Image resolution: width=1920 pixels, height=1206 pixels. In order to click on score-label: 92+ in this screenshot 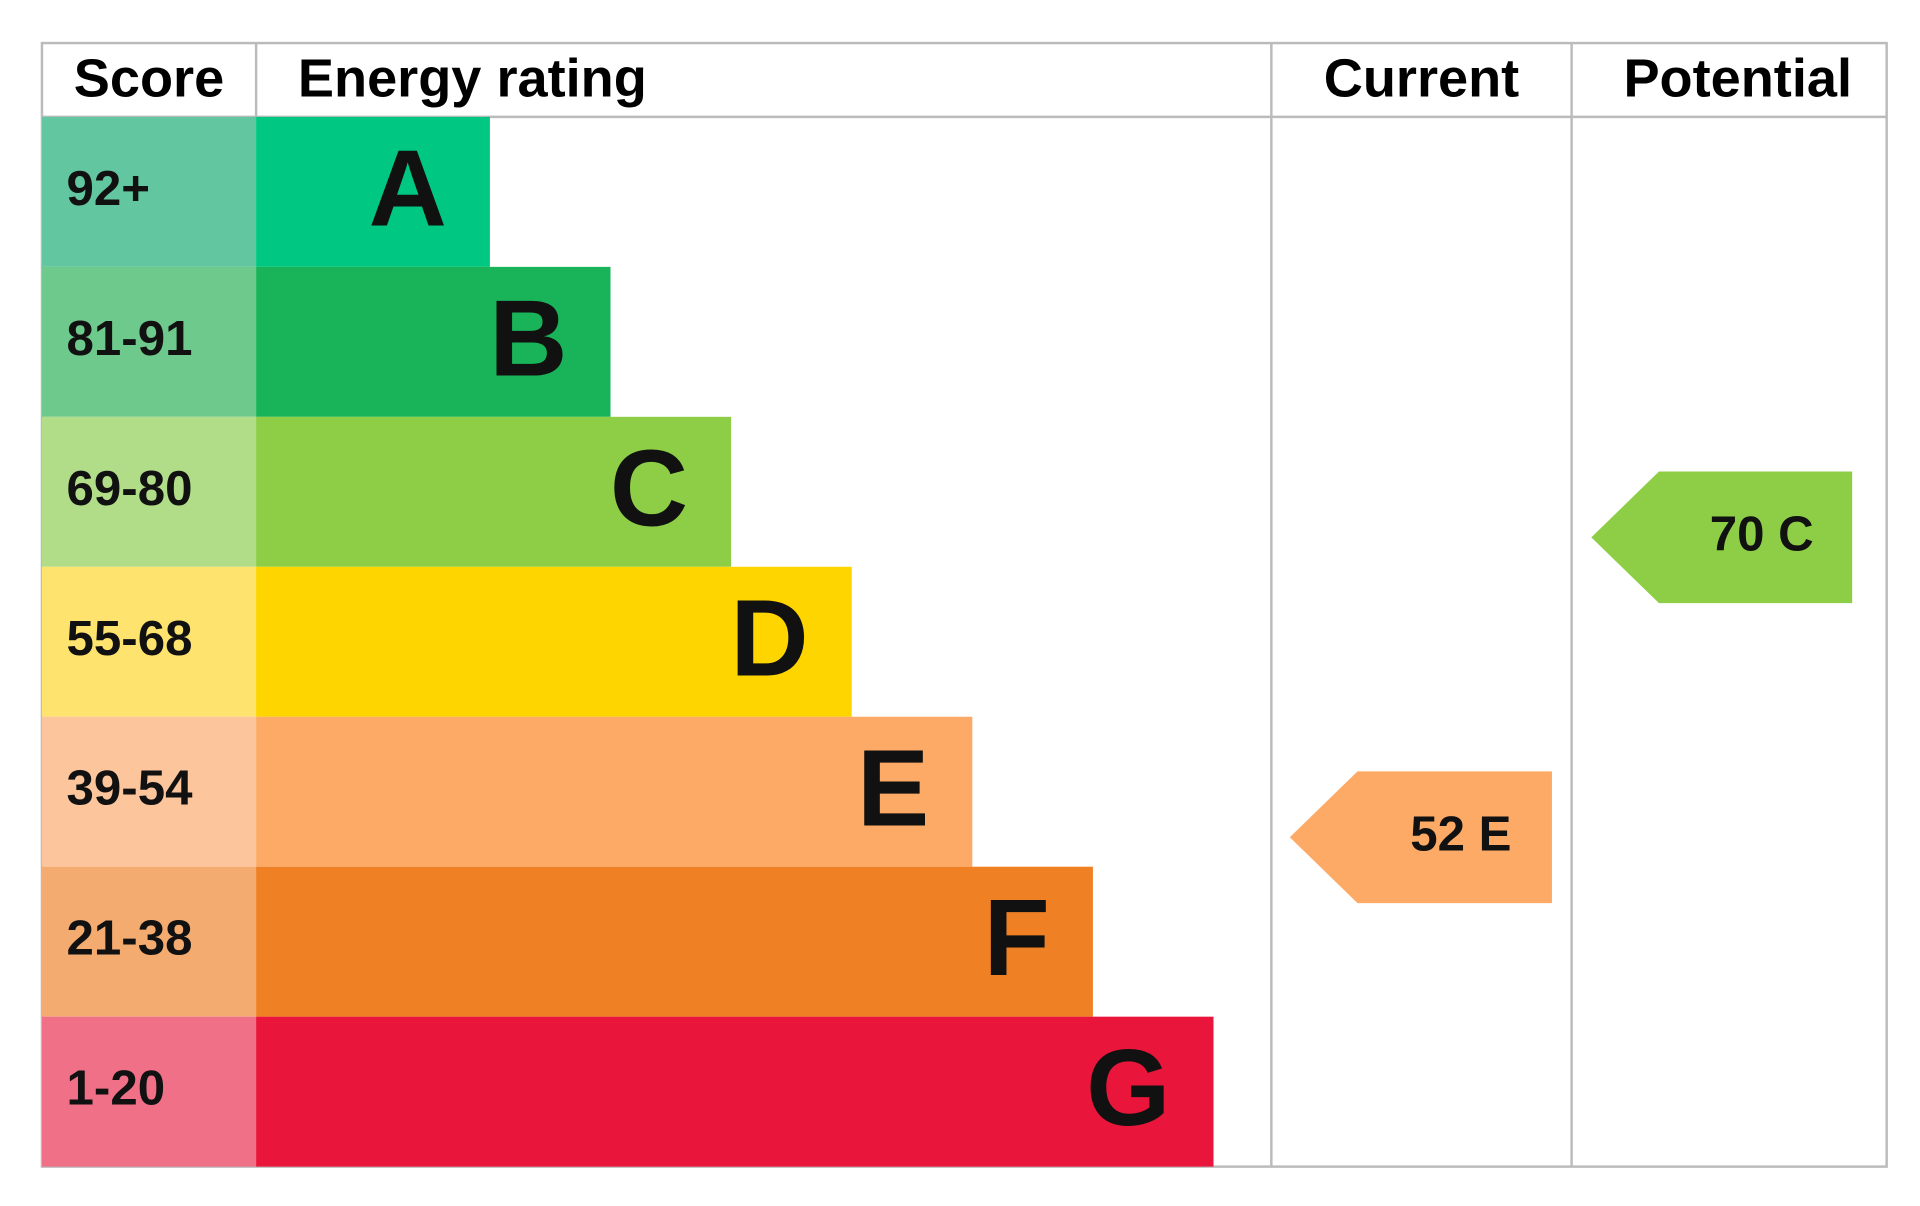, I will do `click(108, 188)`.